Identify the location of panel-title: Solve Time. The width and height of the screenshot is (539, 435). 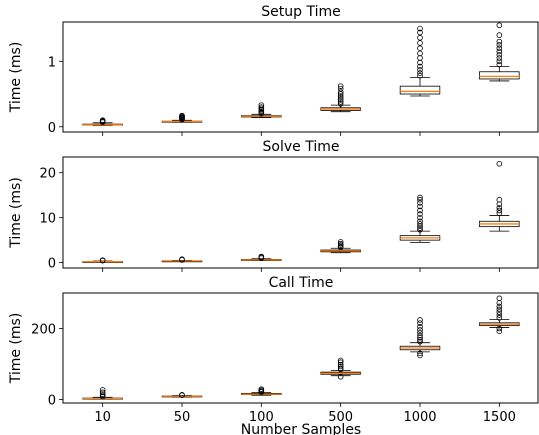
(301, 147).